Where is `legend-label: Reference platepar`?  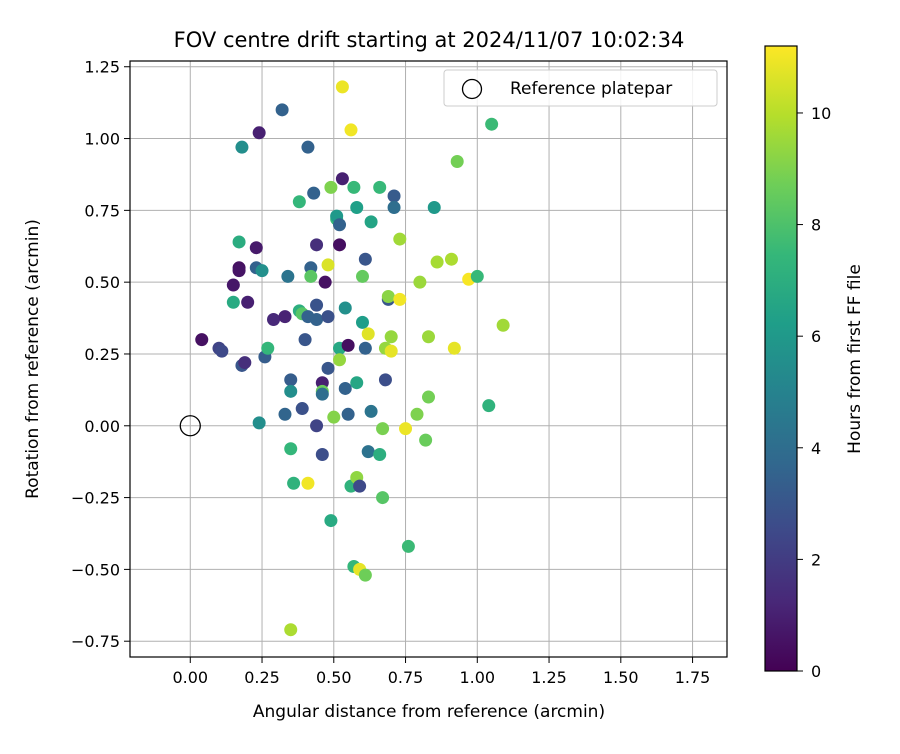
legend-label: Reference platepar is located at coordinates (591, 89).